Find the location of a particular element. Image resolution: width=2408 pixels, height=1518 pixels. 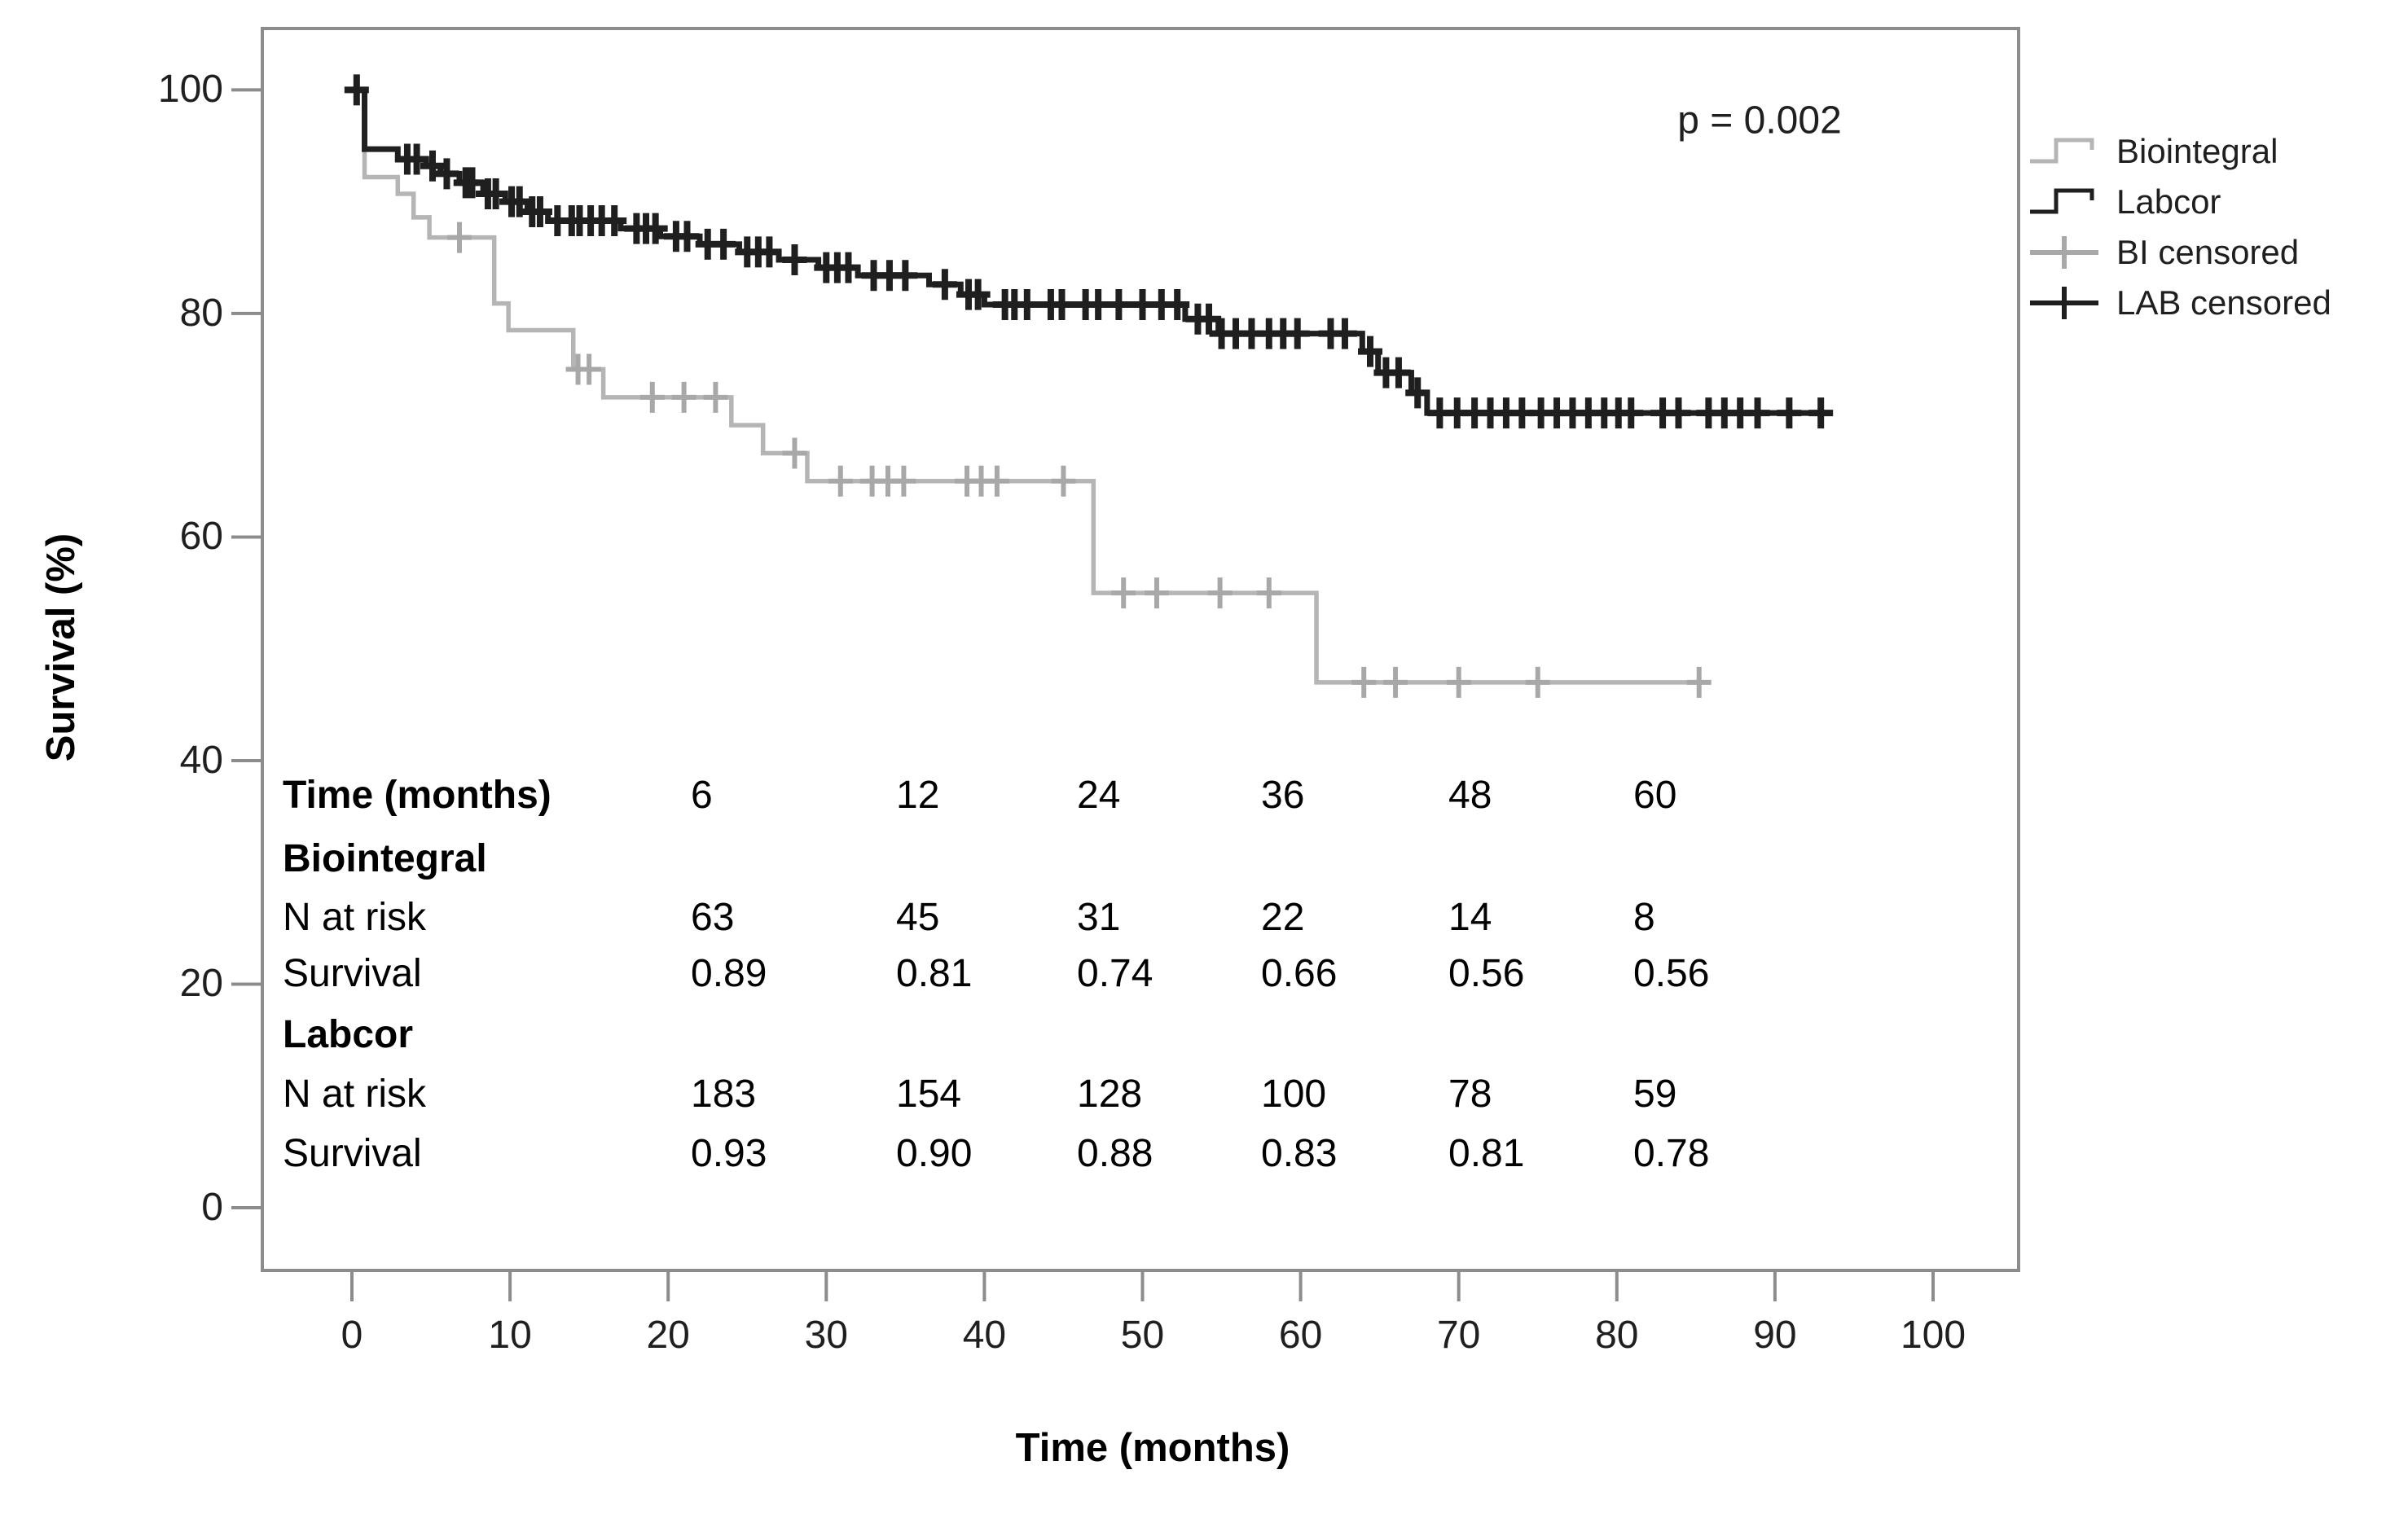

risk-cell: 154 is located at coordinates (929, 1094).